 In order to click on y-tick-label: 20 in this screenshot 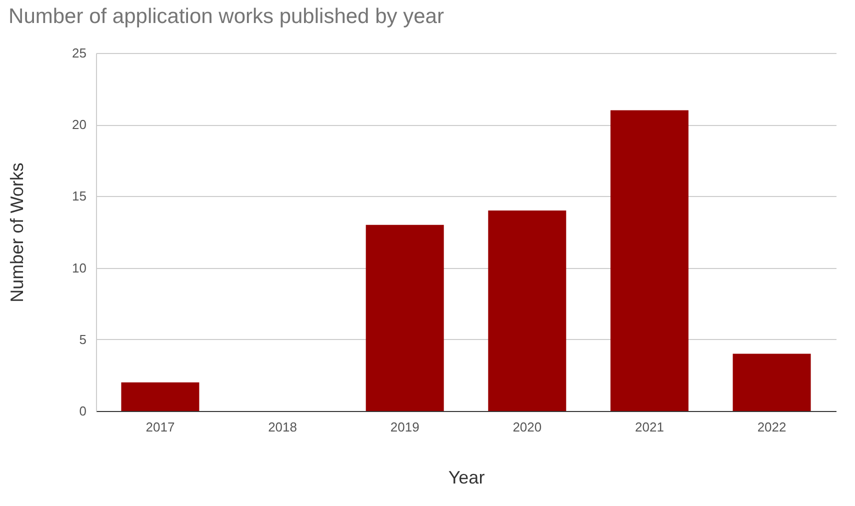, I will do `click(79, 124)`.